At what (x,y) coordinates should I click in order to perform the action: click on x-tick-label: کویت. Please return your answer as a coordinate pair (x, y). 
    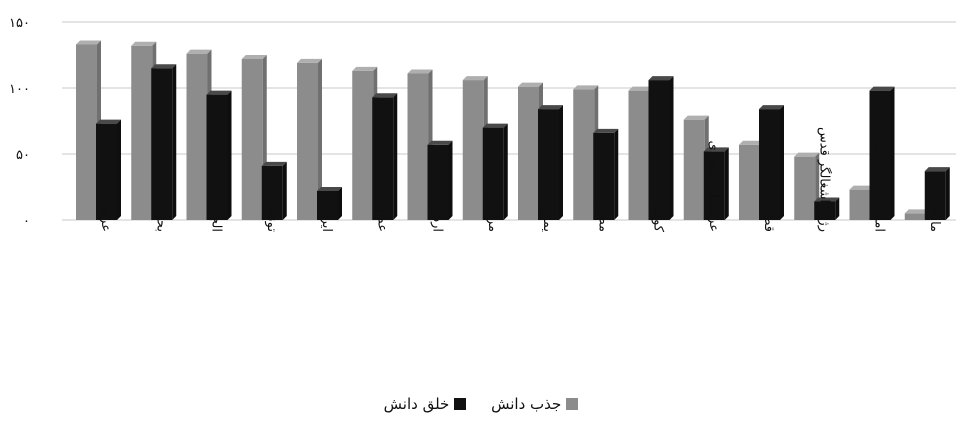
    Looking at the image, I should click on (658, 218).